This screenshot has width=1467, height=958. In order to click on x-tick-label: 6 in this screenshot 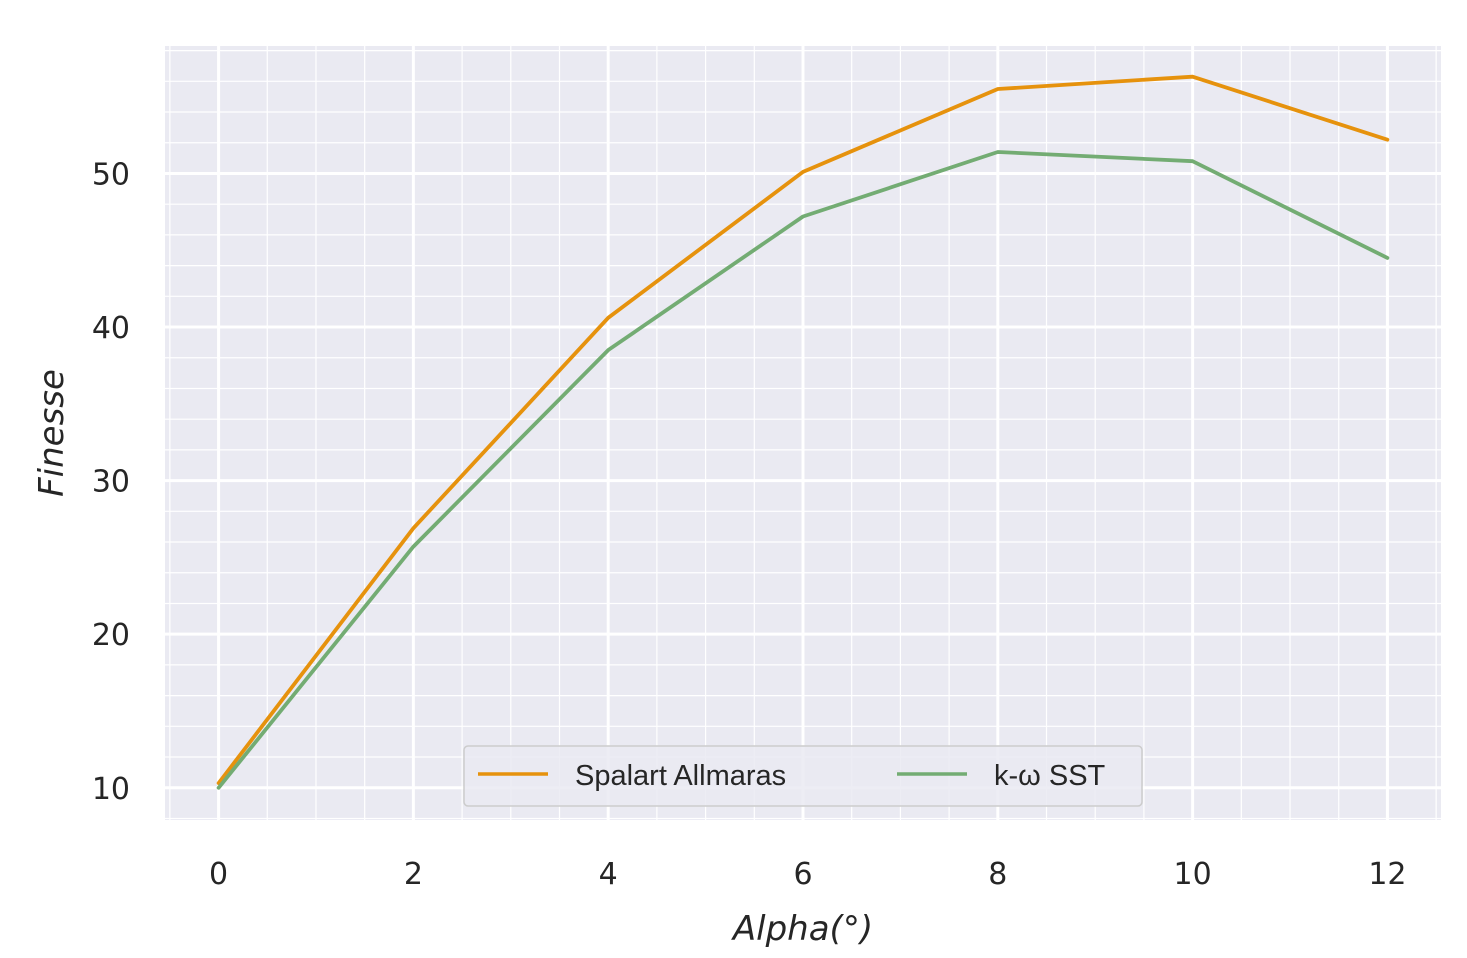, I will do `click(802, 874)`.